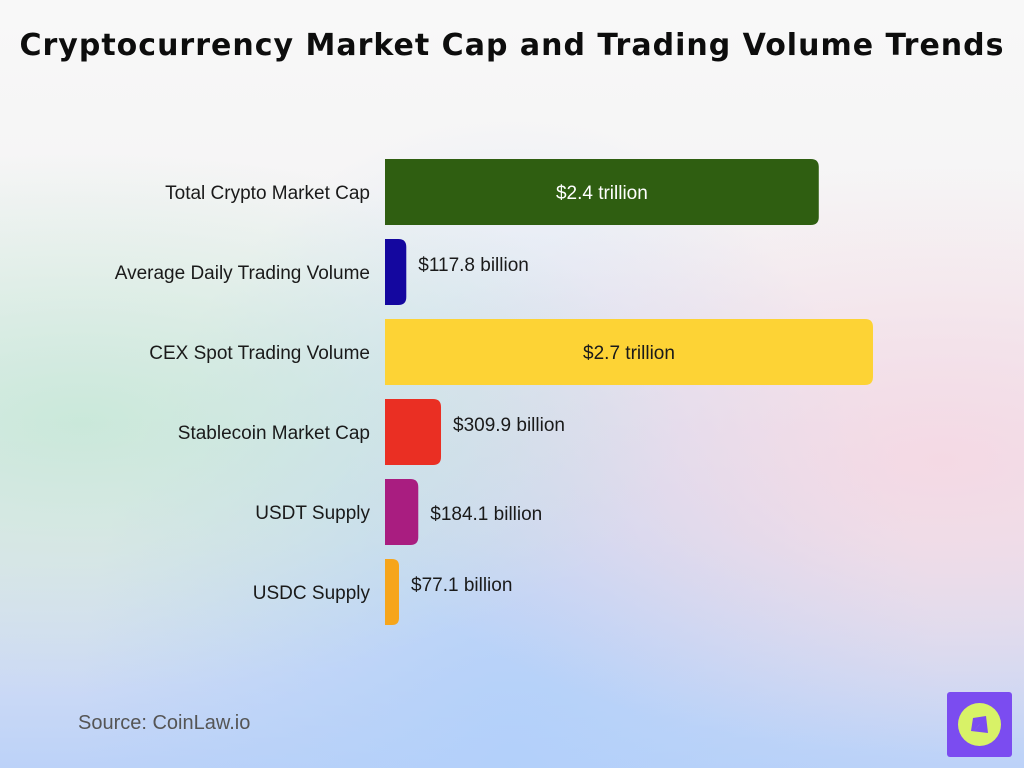 This screenshot has height=768, width=1024. I want to click on brand-logo, so click(979, 724).